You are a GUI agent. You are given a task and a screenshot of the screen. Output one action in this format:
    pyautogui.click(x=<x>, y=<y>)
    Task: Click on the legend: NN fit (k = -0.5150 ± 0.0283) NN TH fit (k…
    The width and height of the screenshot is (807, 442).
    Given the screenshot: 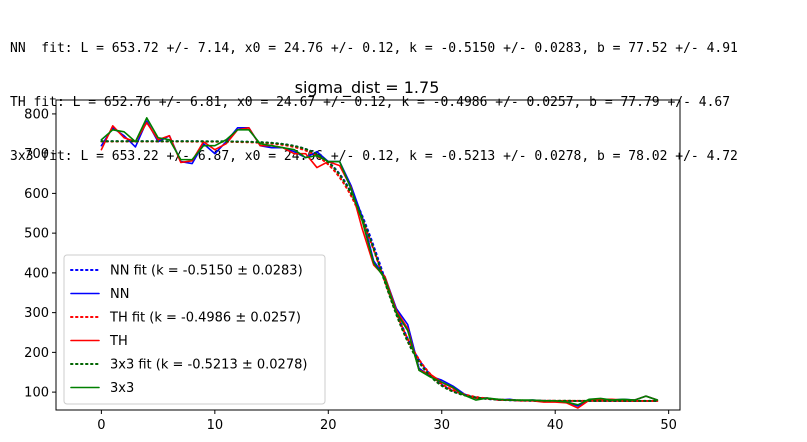 What is the action you would take?
    pyautogui.click(x=194, y=329)
    